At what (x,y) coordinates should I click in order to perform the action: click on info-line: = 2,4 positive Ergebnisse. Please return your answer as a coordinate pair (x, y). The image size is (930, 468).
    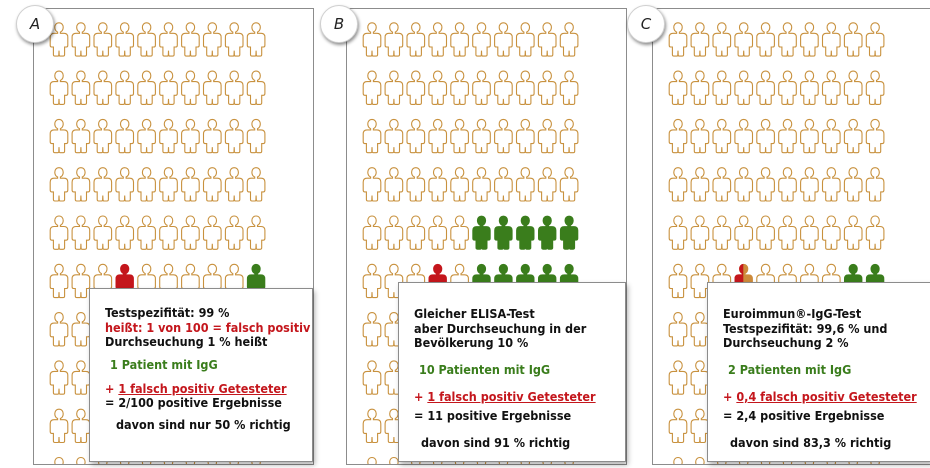
    Looking at the image, I should click on (804, 415).